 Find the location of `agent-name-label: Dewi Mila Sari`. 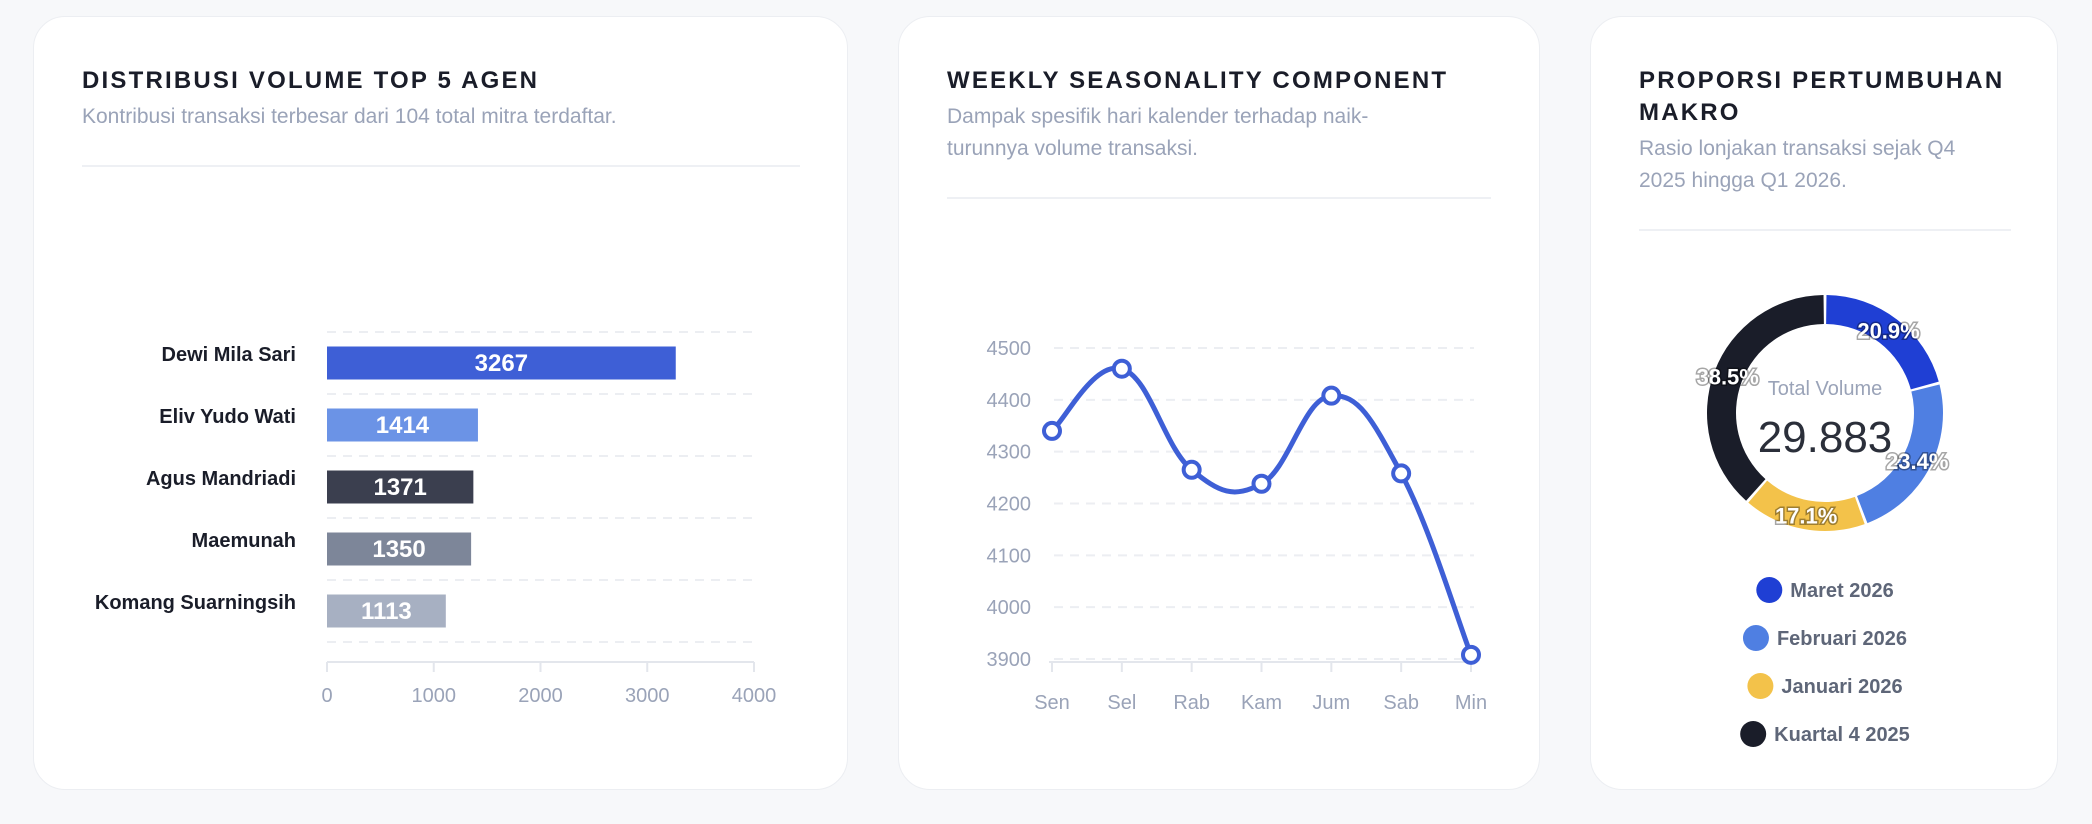

agent-name-label: Dewi Mila Sari is located at coordinates (229, 355).